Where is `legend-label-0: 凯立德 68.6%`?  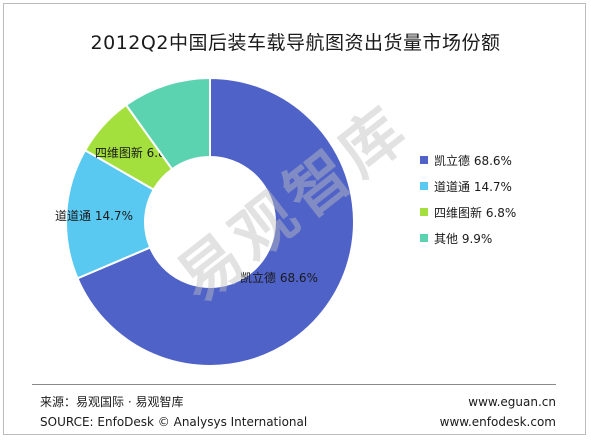 legend-label-0: 凯立德 68.6% is located at coordinates (473, 160).